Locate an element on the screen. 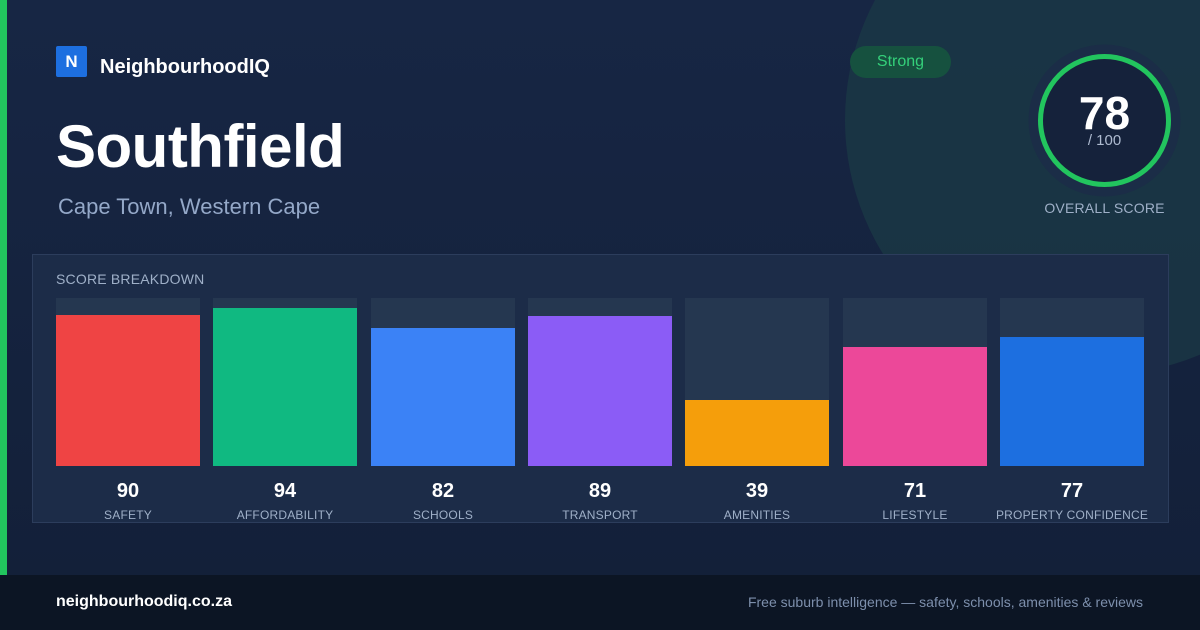  overall-score-ring is located at coordinates (1104, 120).